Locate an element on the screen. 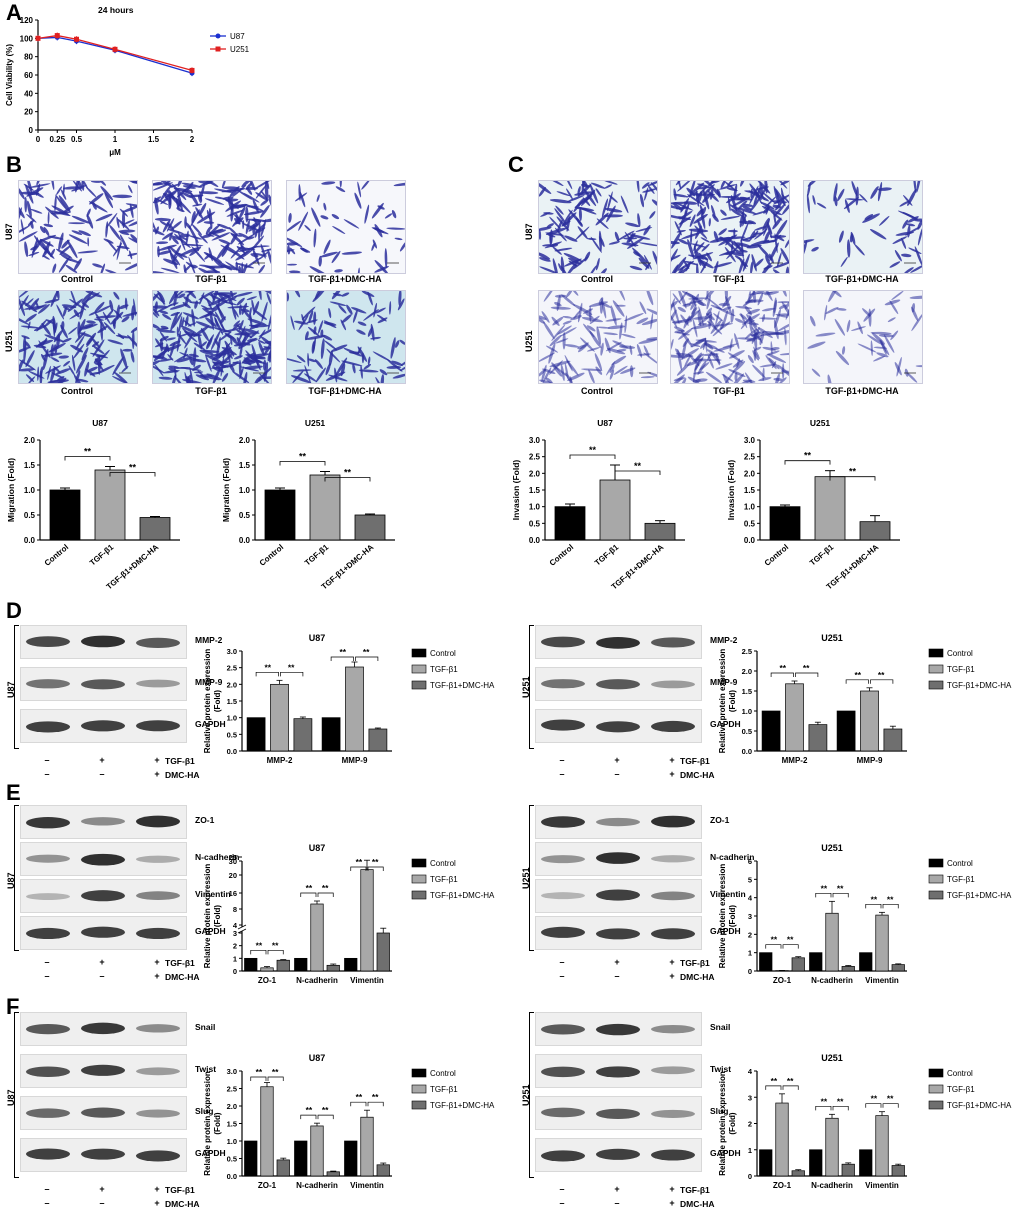 This screenshot has height=1209, width=1020. blot-bracket is located at coordinates (16, 878).